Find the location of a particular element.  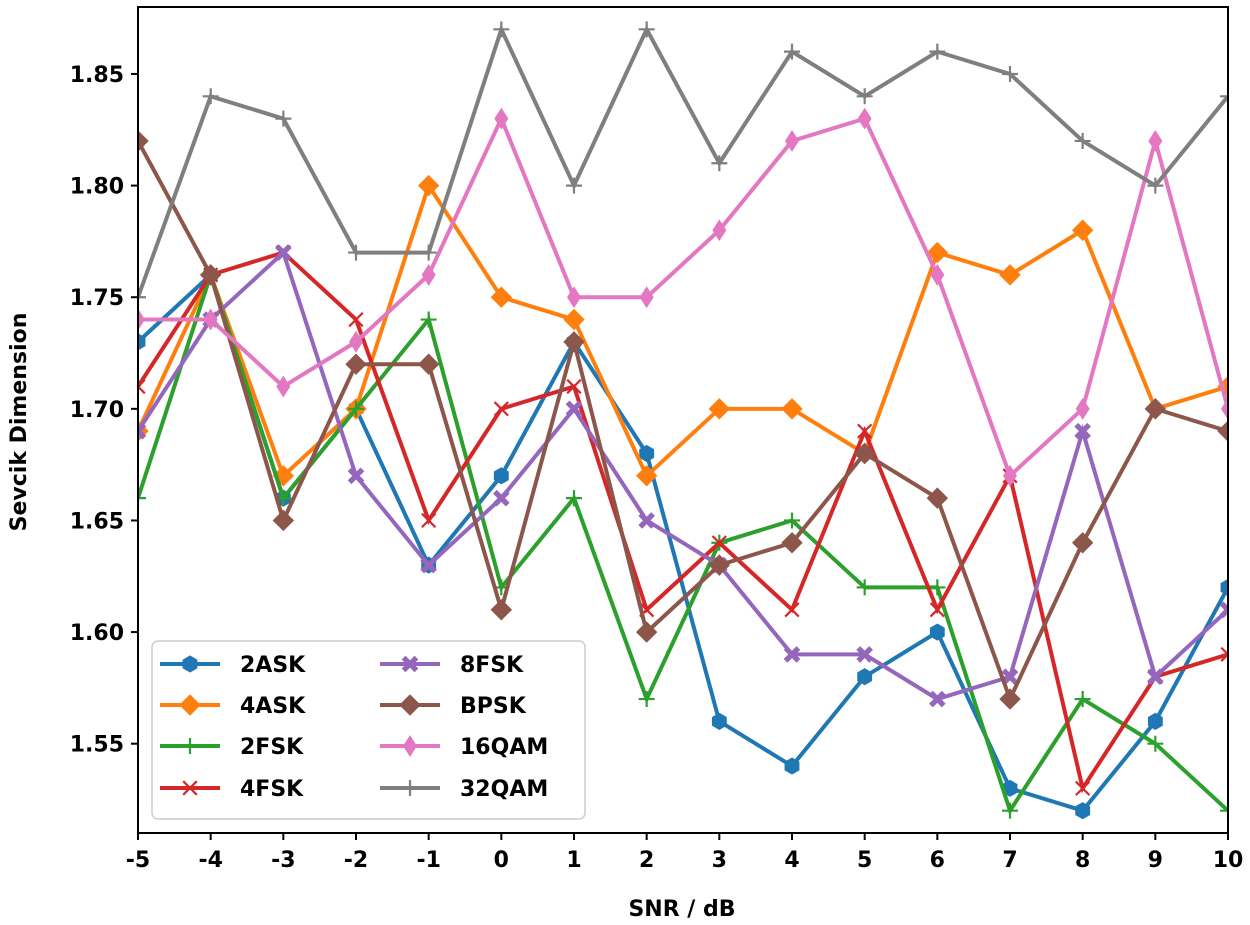

y-tick-label: 1.80 is located at coordinates (97, 187).